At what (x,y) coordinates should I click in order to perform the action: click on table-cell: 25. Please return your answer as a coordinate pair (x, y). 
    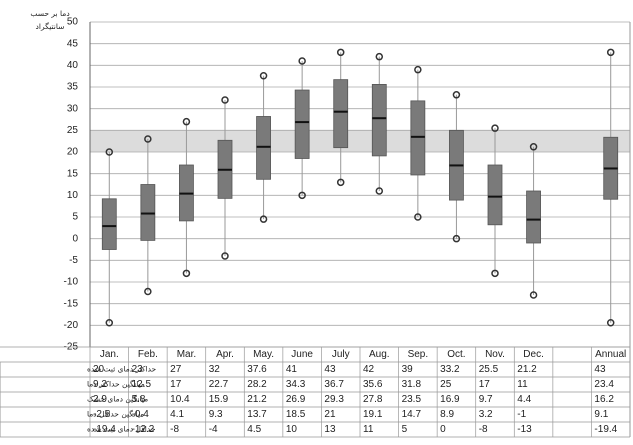
    Looking at the image, I should click on (446, 384).